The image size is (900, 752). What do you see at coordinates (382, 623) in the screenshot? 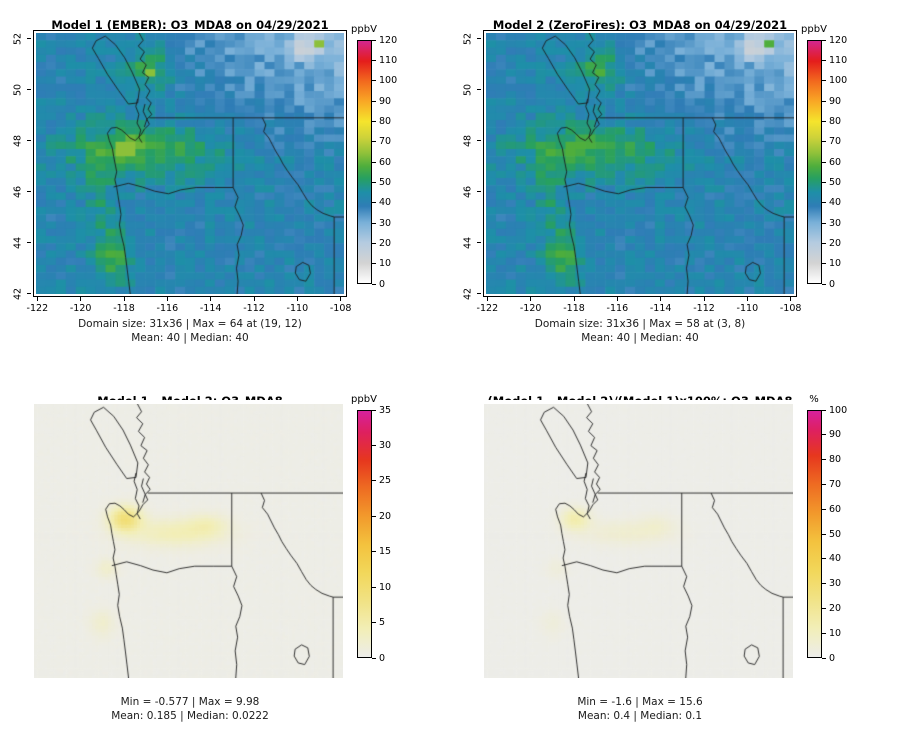
I see `colorbar-tick-label: 5` at bounding box center [382, 623].